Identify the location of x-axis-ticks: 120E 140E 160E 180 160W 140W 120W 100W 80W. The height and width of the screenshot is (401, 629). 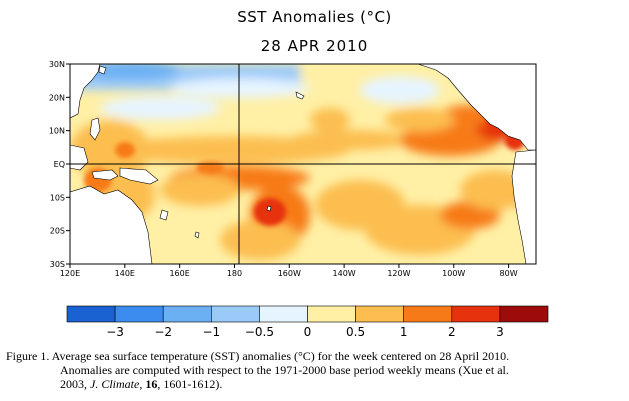
(289, 271).